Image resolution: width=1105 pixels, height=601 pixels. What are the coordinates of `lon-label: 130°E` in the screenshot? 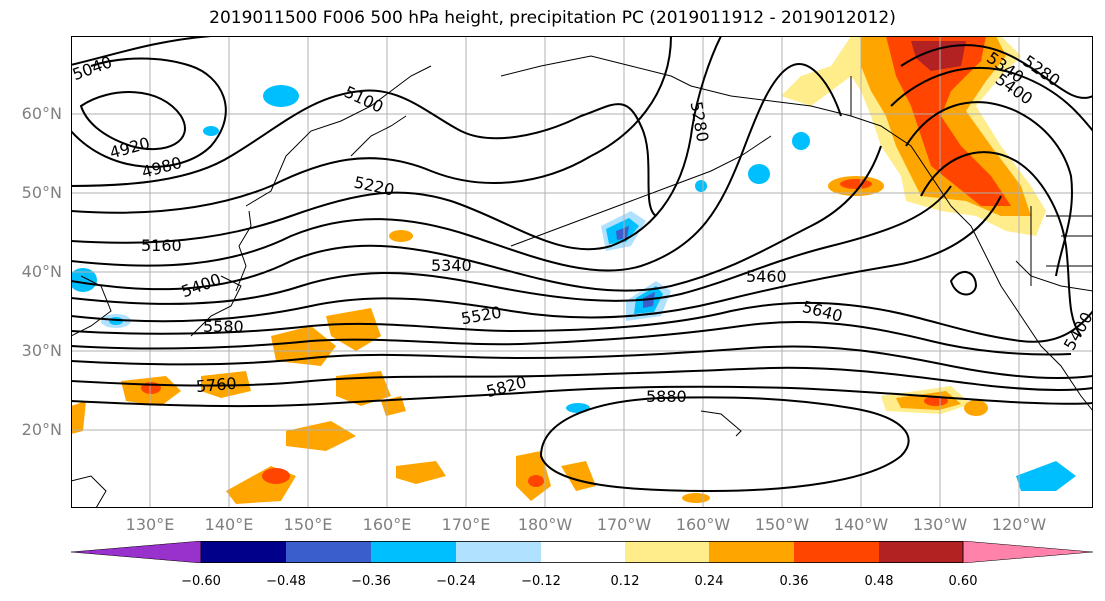 It's located at (150, 524).